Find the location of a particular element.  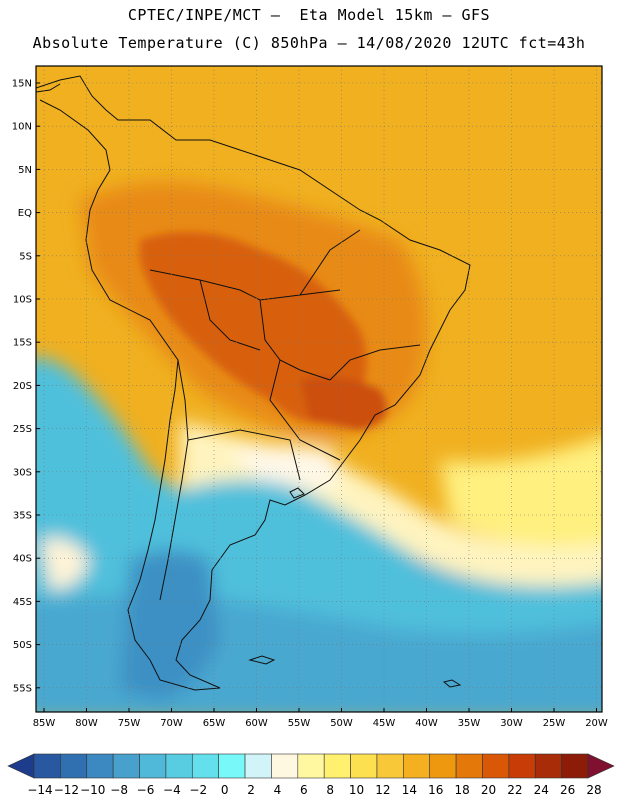

lat-label: 30S is located at coordinates (22, 472).